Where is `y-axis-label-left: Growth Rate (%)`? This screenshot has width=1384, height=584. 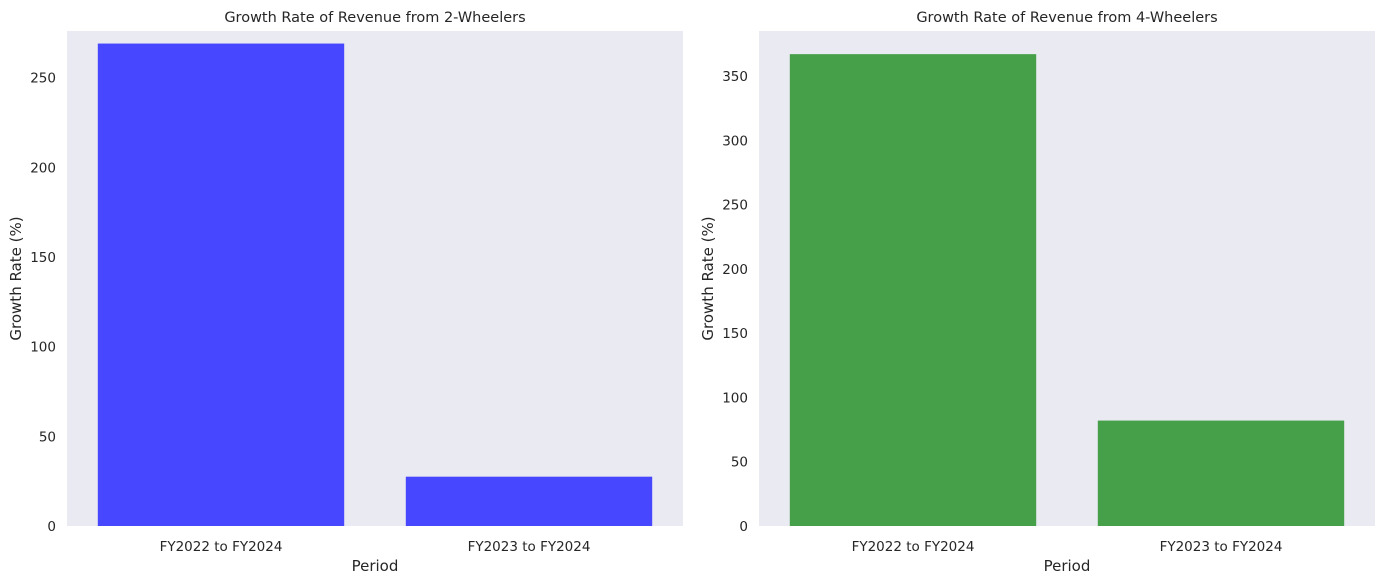 y-axis-label-left: Growth Rate (%) is located at coordinates (16, 278).